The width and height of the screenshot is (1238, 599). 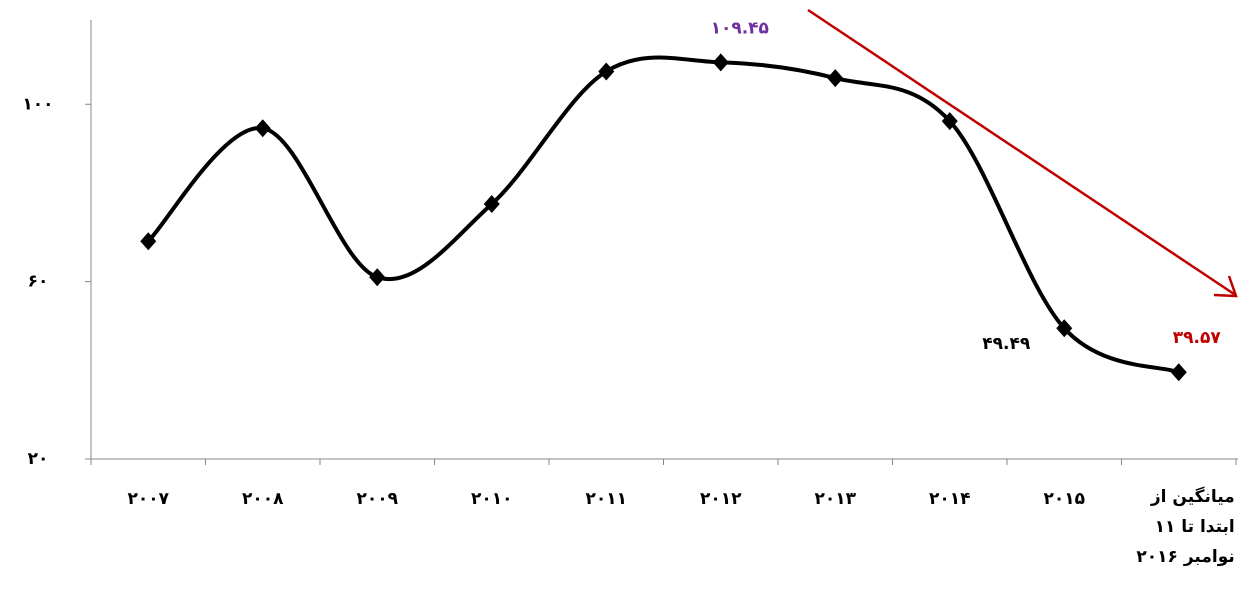 What do you see at coordinates (740, 28) in the screenshot?
I see `data-label: ۱۰۹.۴۵` at bounding box center [740, 28].